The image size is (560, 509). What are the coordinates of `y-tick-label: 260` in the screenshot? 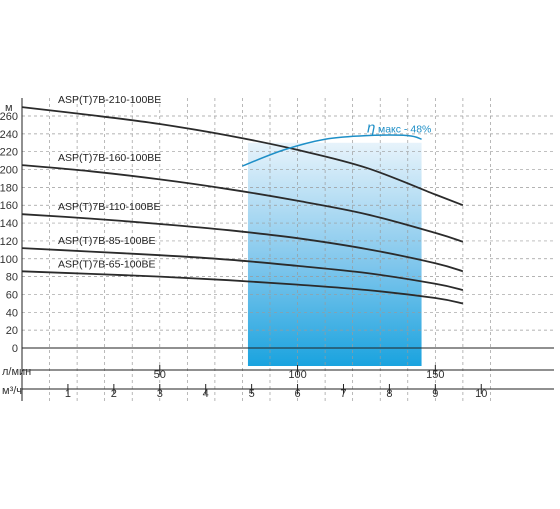 It's located at (9, 117).